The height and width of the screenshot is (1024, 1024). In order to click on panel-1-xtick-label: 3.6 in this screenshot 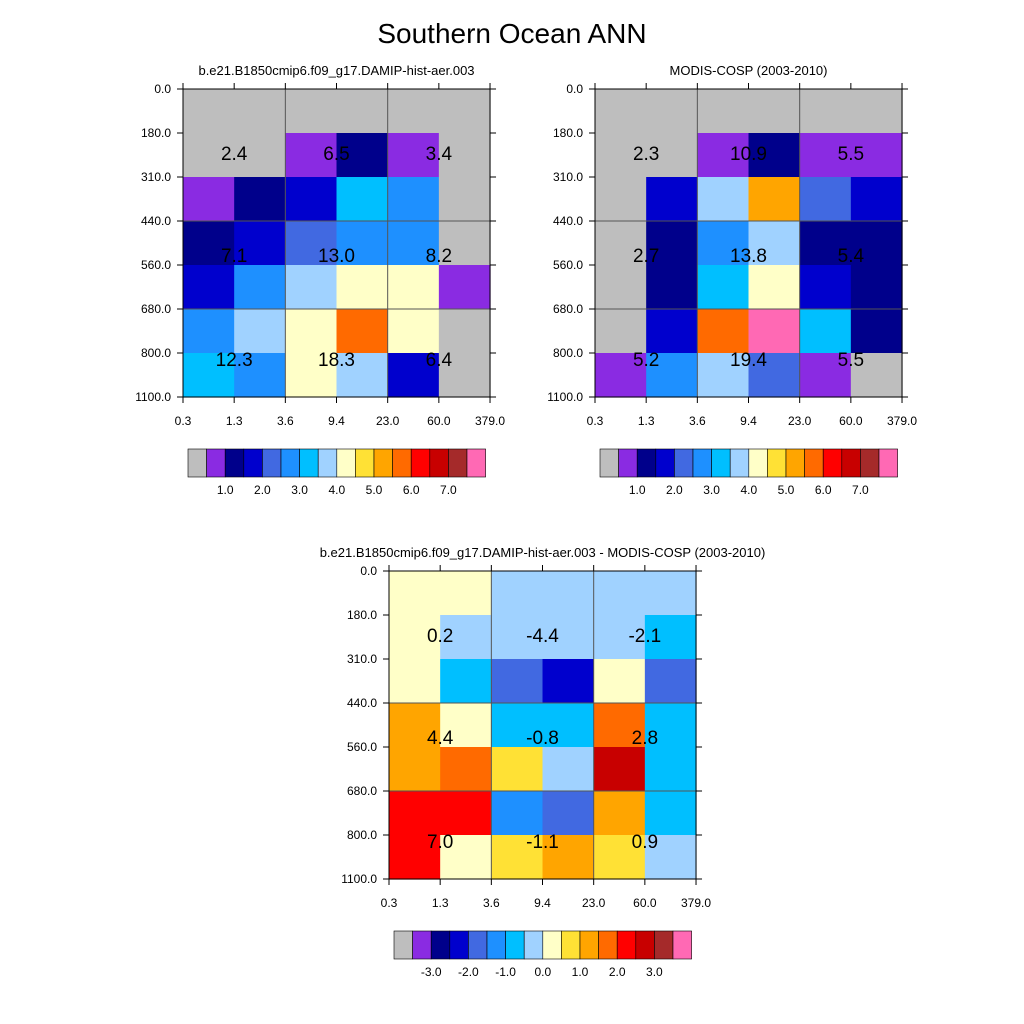, I will do `click(697, 421)`.